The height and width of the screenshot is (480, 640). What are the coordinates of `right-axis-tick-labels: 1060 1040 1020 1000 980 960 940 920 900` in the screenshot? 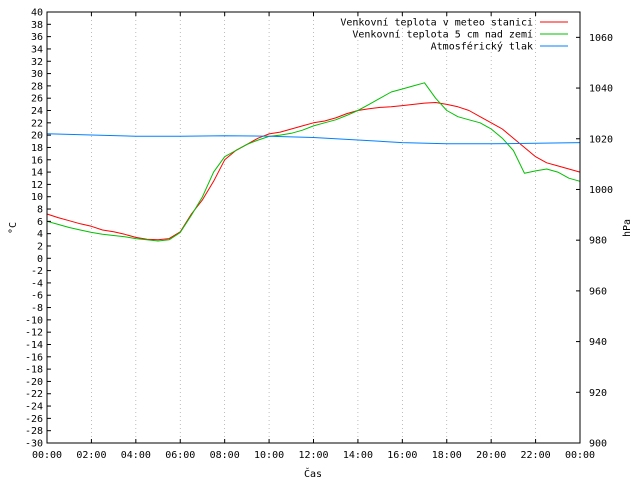 It's located at (601, 241).